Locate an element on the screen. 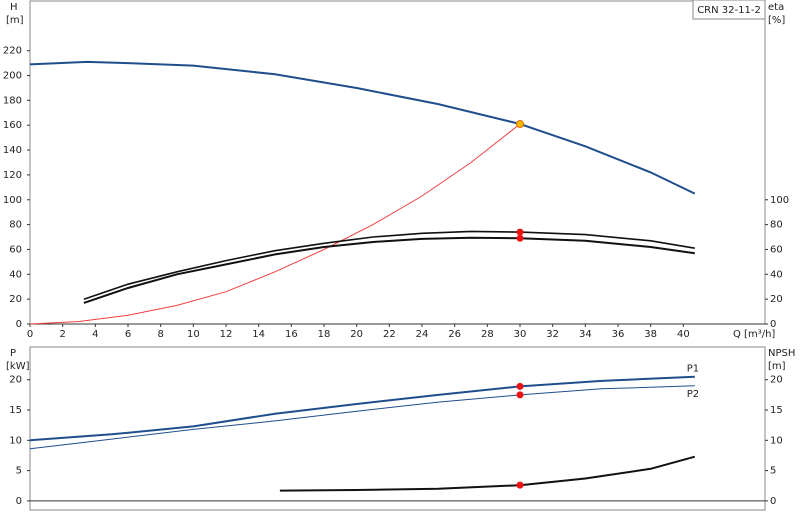 The height and width of the screenshot is (520, 800). y-tick-label: 15 is located at coordinates (15, 410).